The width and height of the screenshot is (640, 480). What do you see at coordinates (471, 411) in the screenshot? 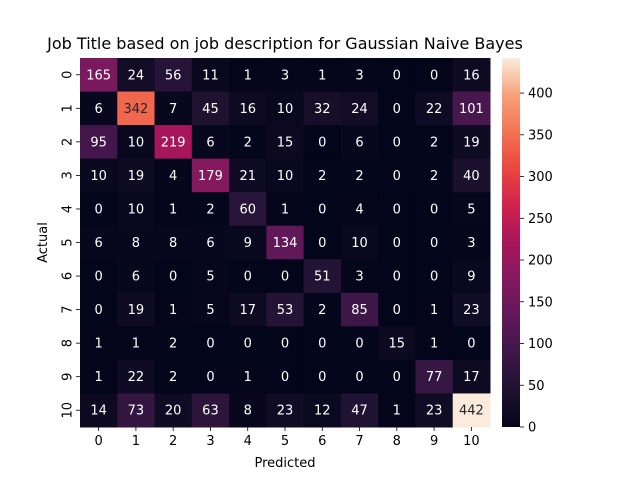
I see `cell-value-label: 442` at bounding box center [471, 411].